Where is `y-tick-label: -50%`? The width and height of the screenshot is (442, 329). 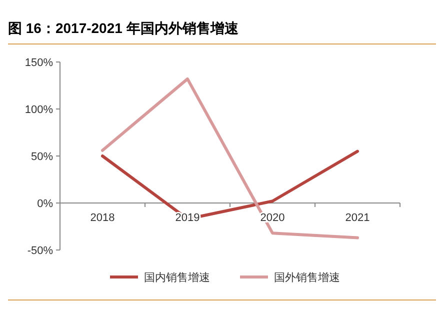
y-tick-label: -50% is located at coordinates (40, 251).